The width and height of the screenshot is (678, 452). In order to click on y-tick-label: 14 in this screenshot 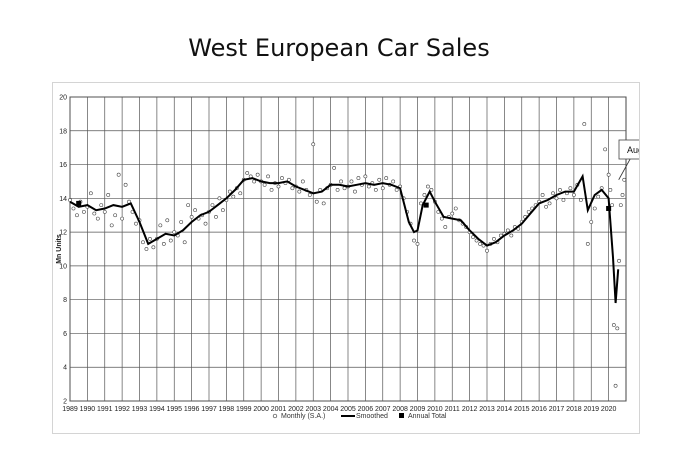, I will do `click(63, 199)`.